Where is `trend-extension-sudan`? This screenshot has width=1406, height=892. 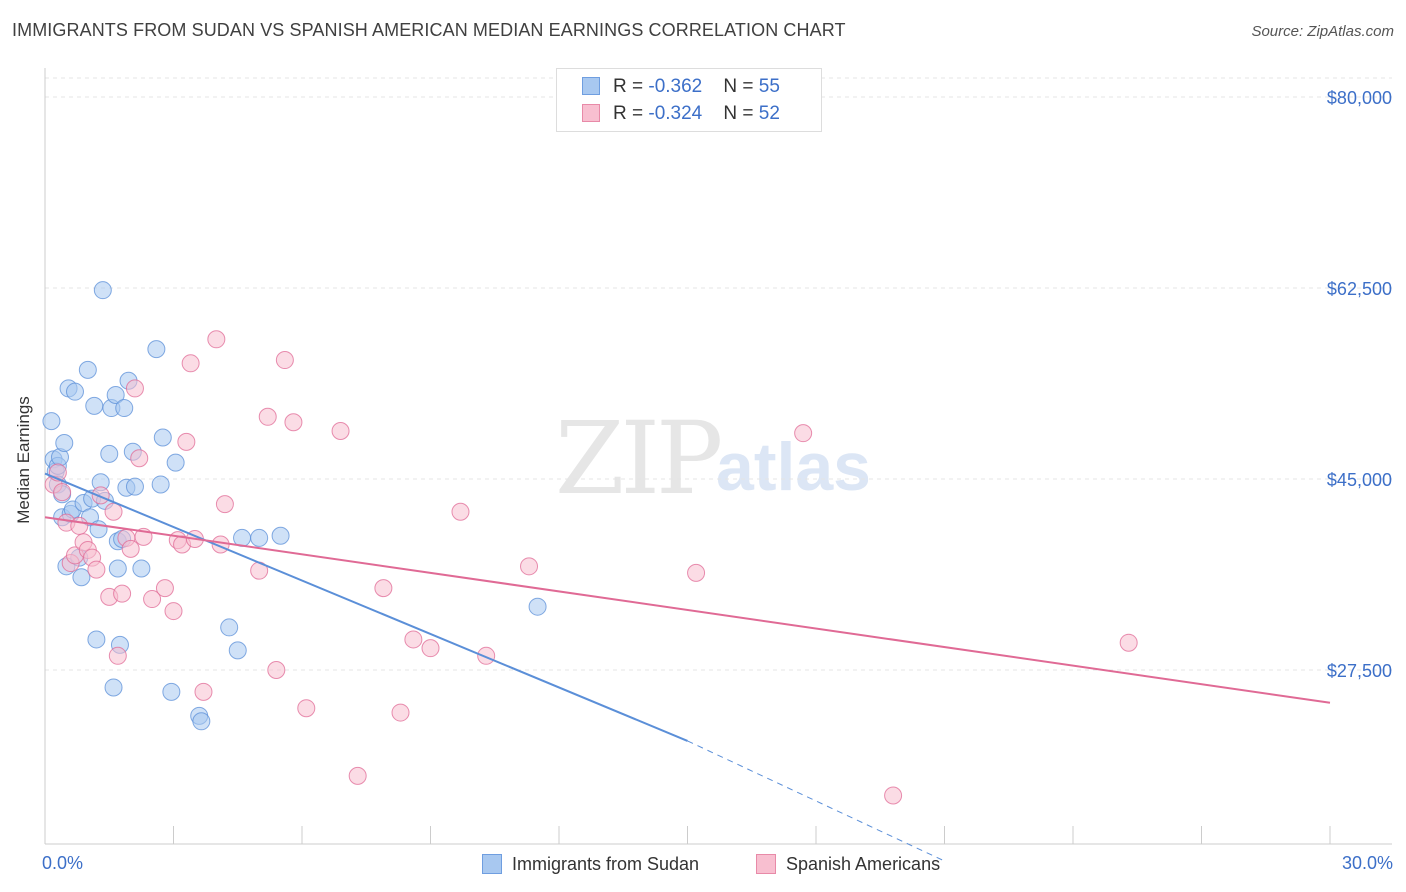 trend-extension-sudan is located at coordinates (816, 801).